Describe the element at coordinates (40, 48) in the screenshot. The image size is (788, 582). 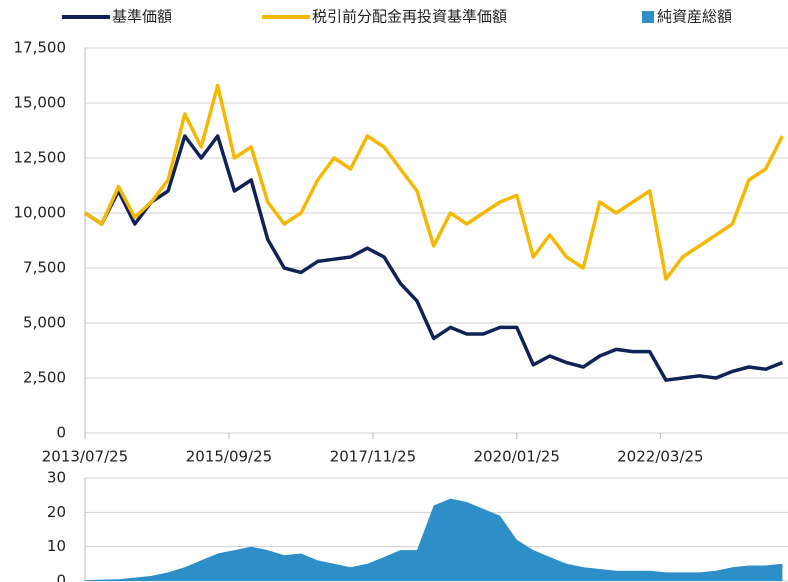
I see `y-tick-label: 17,500` at that location.